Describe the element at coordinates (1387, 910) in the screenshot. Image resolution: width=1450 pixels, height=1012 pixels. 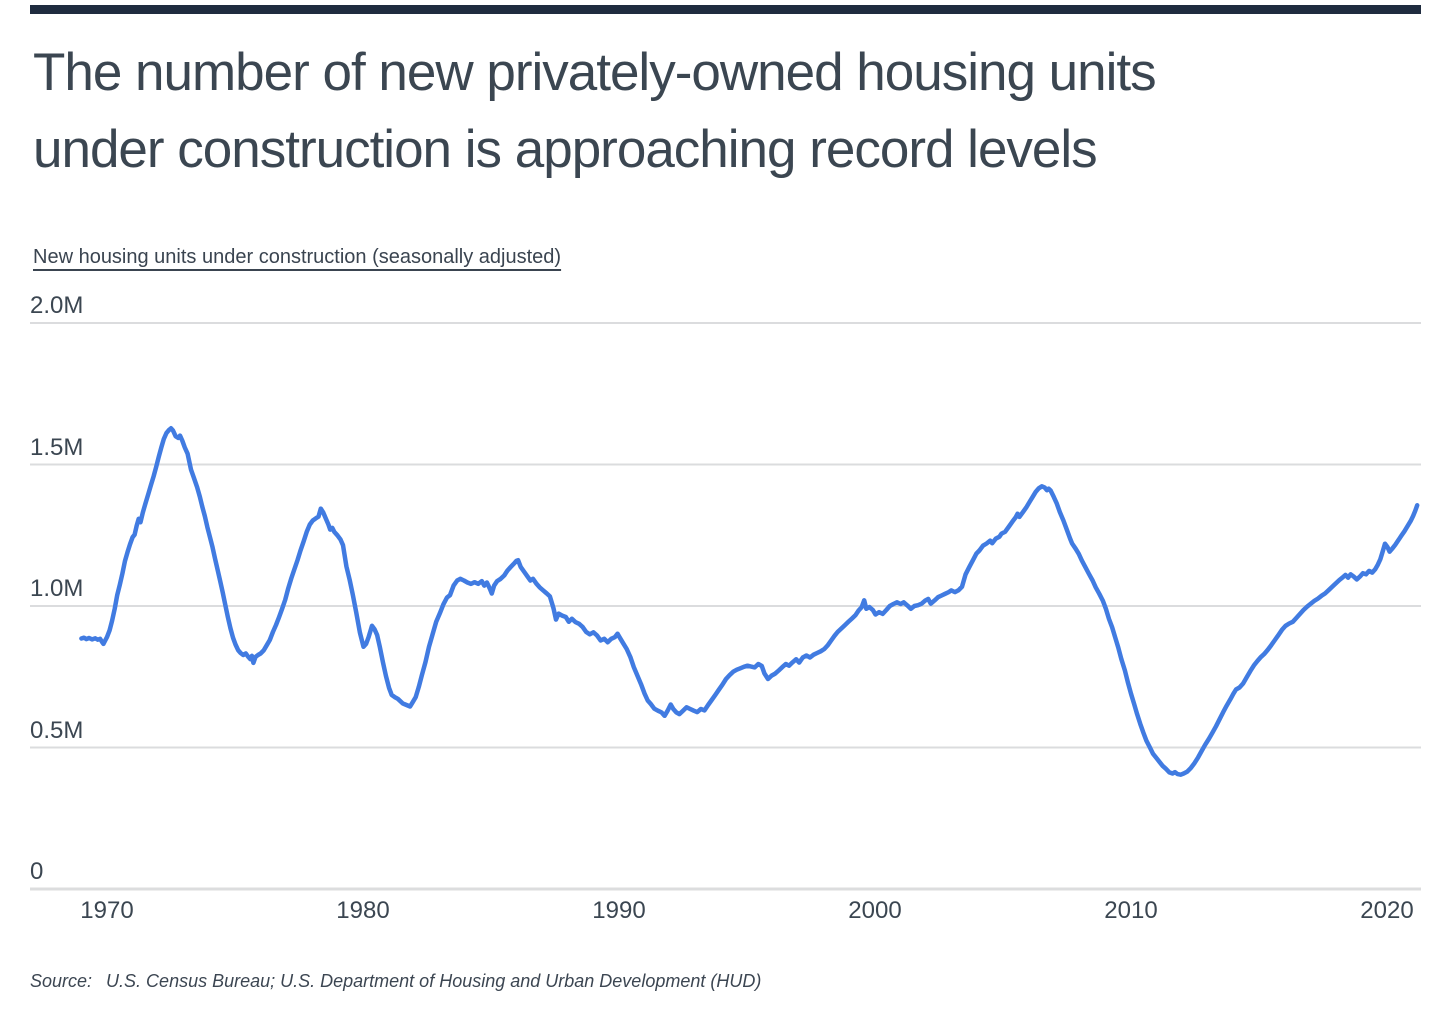
I see `x-axis-label: 2020` at that location.